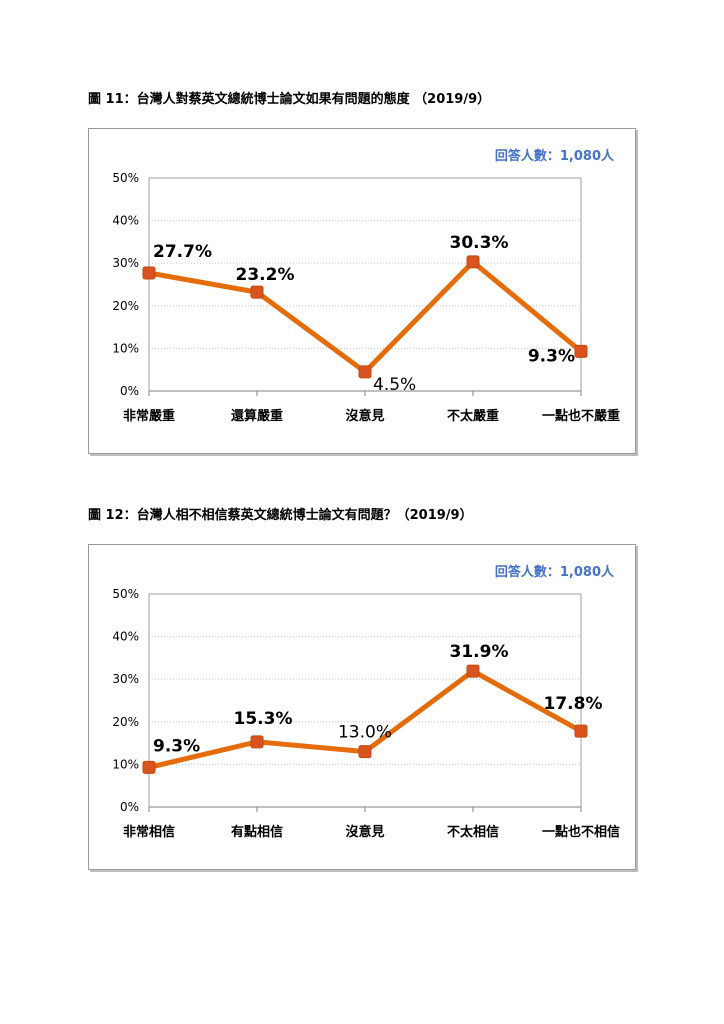 The image size is (724, 1024). Describe the element at coordinates (149, 832) in the screenshot. I see `category-label: 非常相信` at that location.